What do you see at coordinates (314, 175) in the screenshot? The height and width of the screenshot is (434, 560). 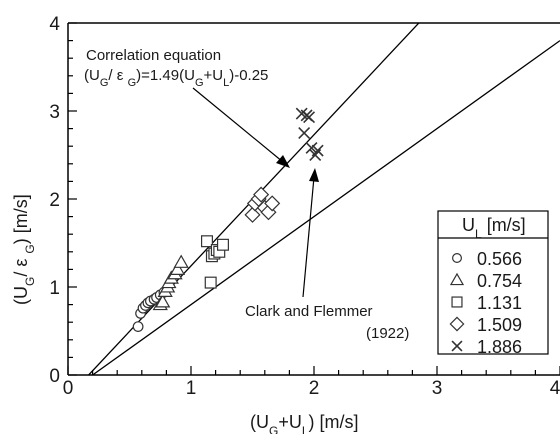 I see `clark-arrow-head` at bounding box center [314, 175].